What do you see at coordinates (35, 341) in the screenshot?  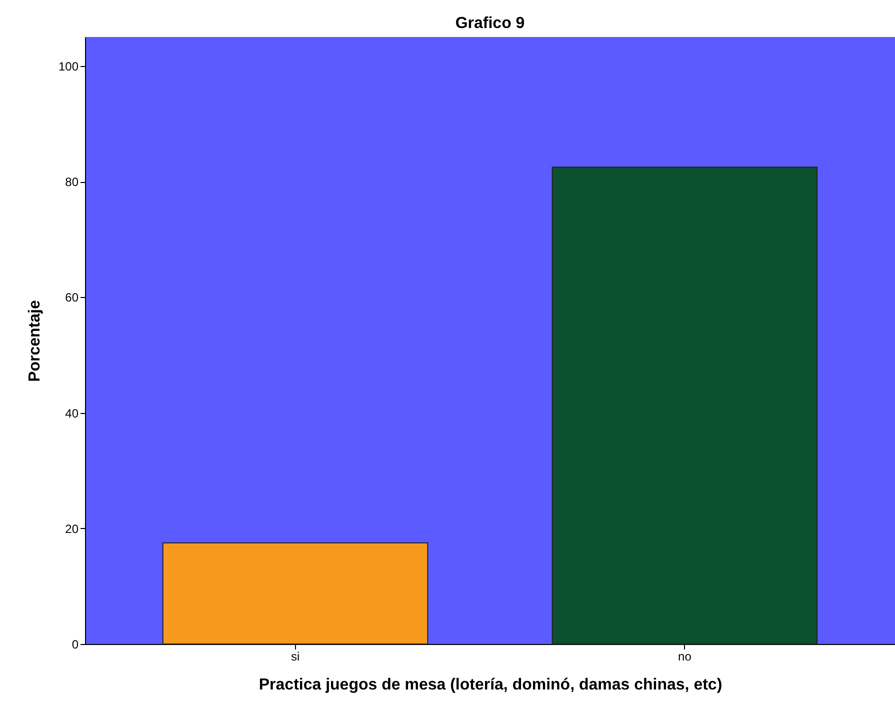 I see `y-axis-title: Porcentaje` at bounding box center [35, 341].